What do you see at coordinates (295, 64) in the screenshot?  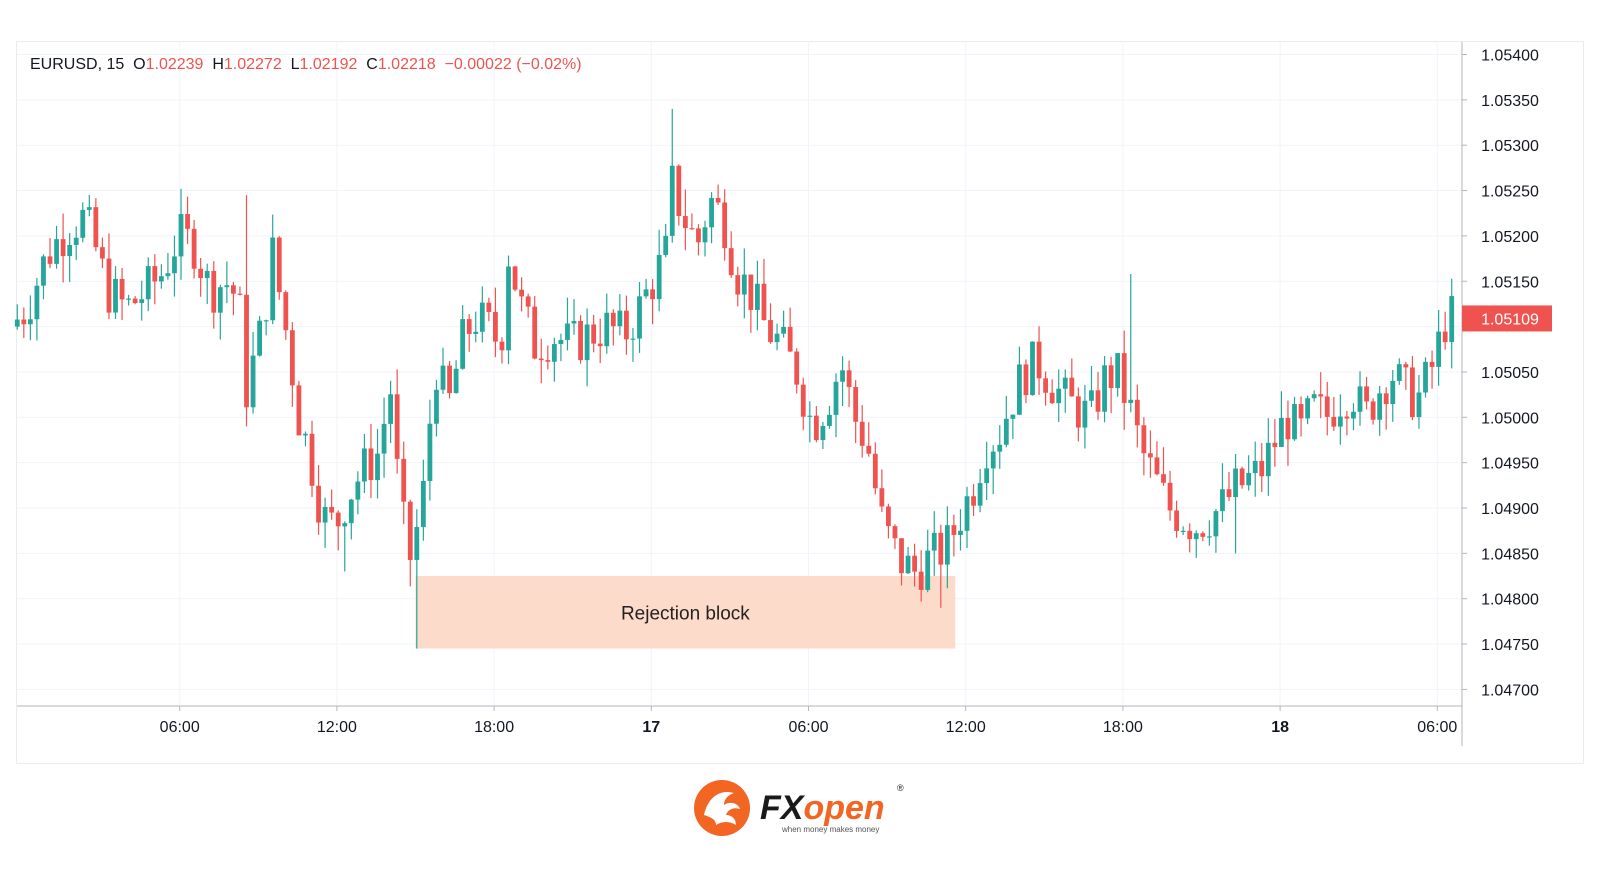 I see `legend-low-label: L` at bounding box center [295, 64].